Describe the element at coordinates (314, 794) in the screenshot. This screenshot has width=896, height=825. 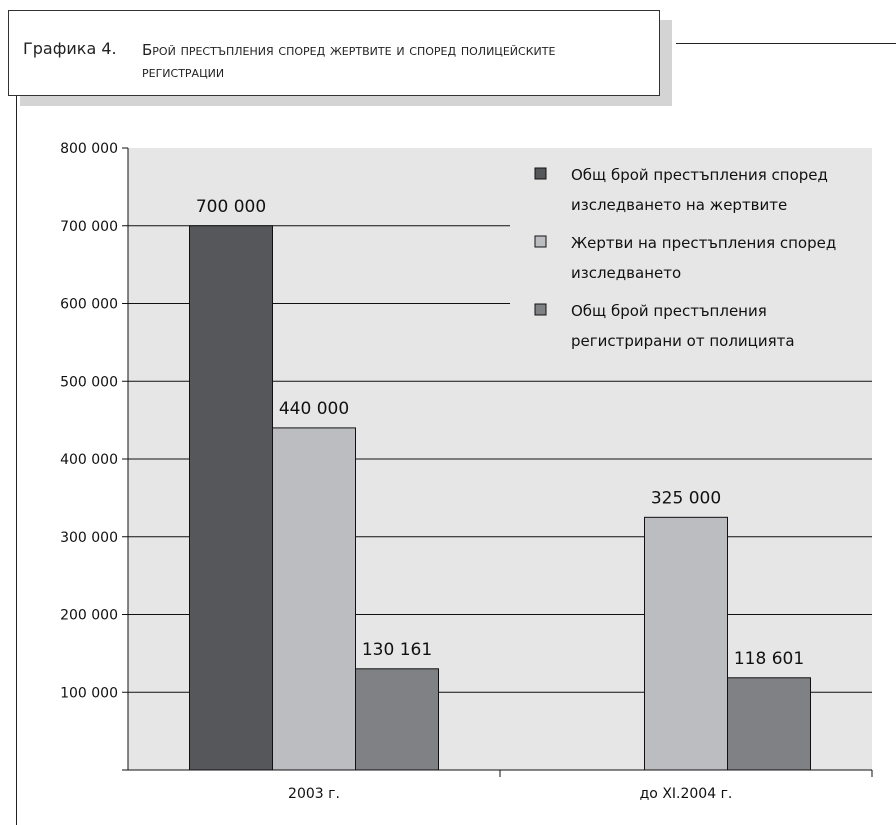
I see `x-tick-label: 2003 г.` at that location.